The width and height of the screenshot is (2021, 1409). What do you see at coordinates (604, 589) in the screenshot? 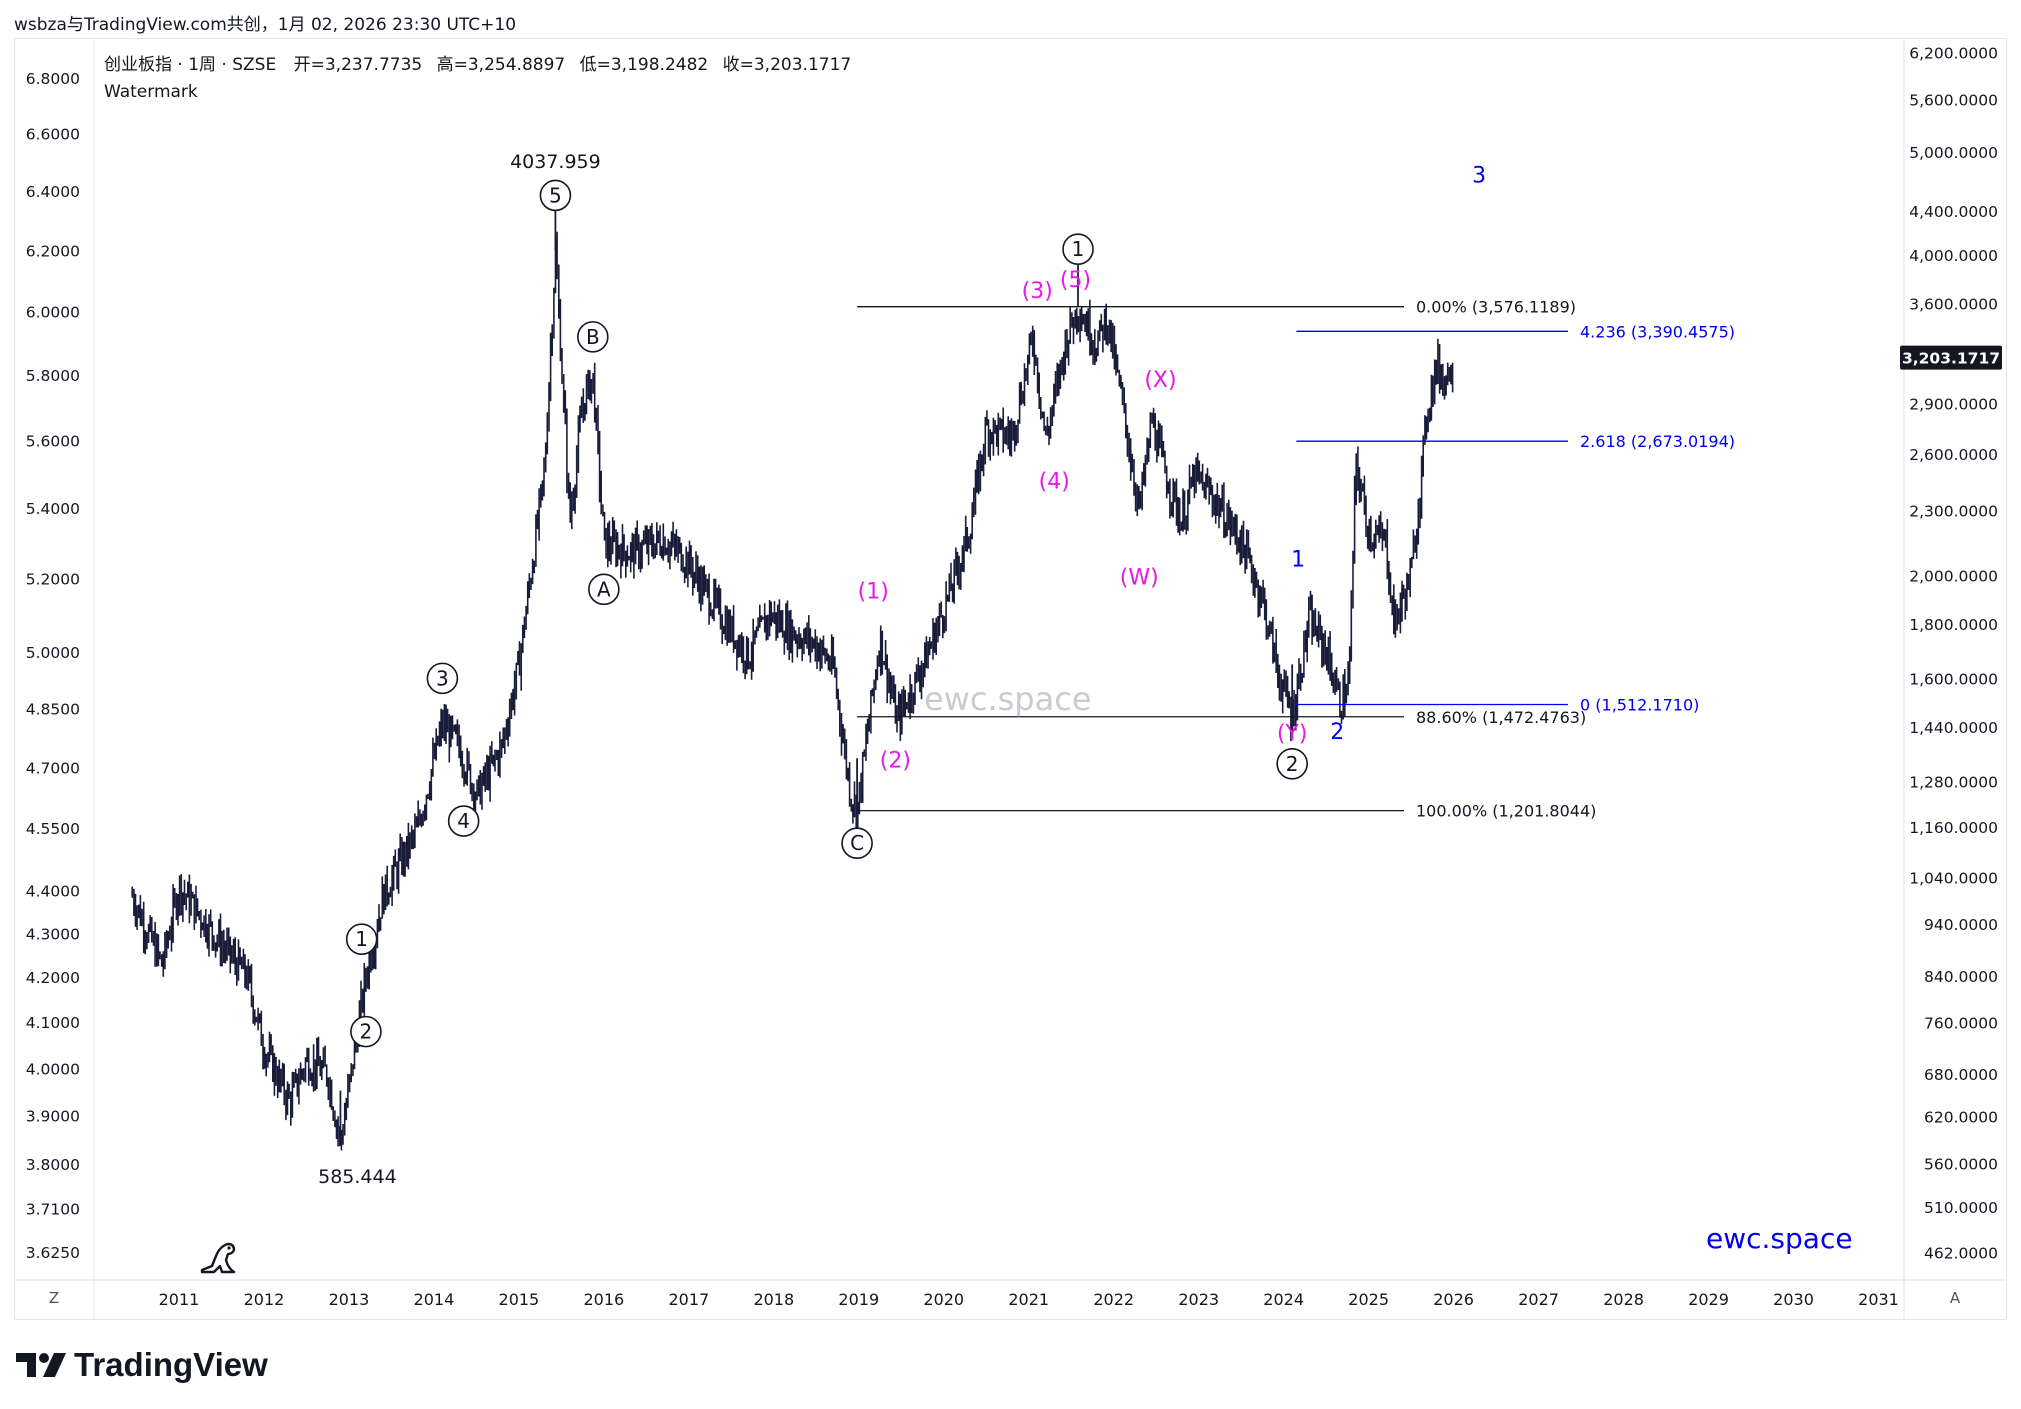
I see `wave-label-4: A` at bounding box center [604, 589].